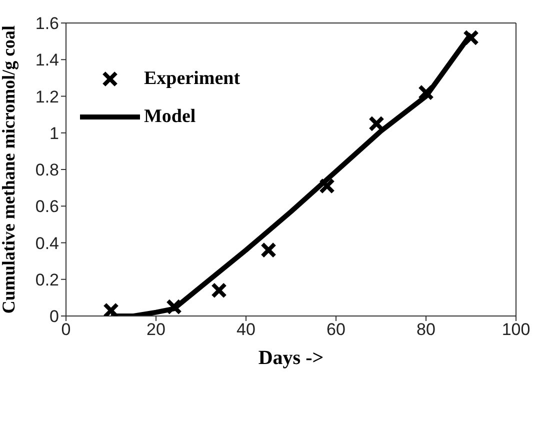  I want to click on legend-label: Model, so click(170, 117).